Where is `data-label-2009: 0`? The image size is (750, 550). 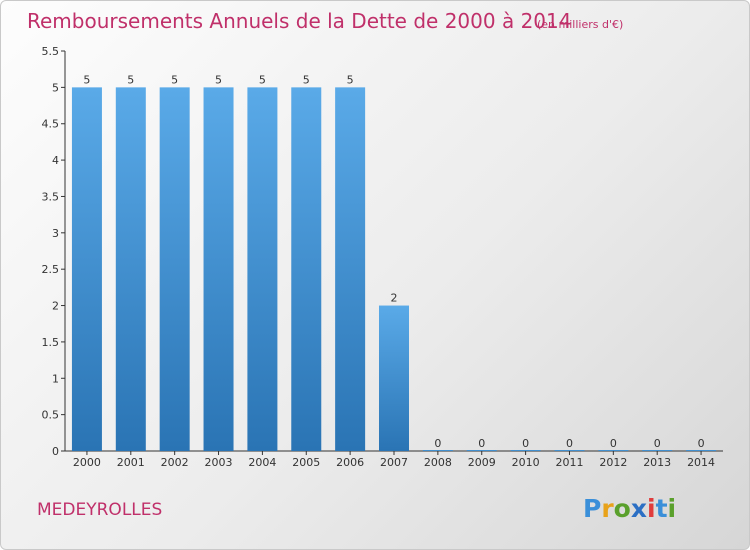
data-label-2009: 0 is located at coordinates (481, 443).